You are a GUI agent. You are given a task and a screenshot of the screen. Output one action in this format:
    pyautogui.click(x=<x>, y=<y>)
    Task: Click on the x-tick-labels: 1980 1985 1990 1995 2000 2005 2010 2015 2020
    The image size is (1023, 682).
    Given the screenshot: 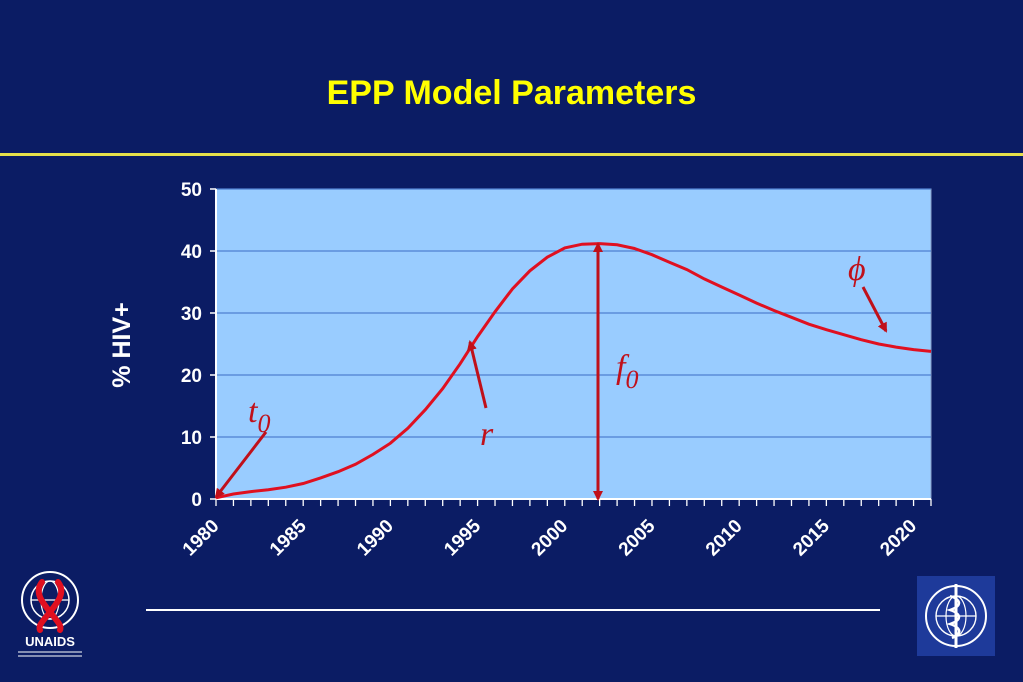 What is the action you would take?
    pyautogui.click(x=550, y=537)
    